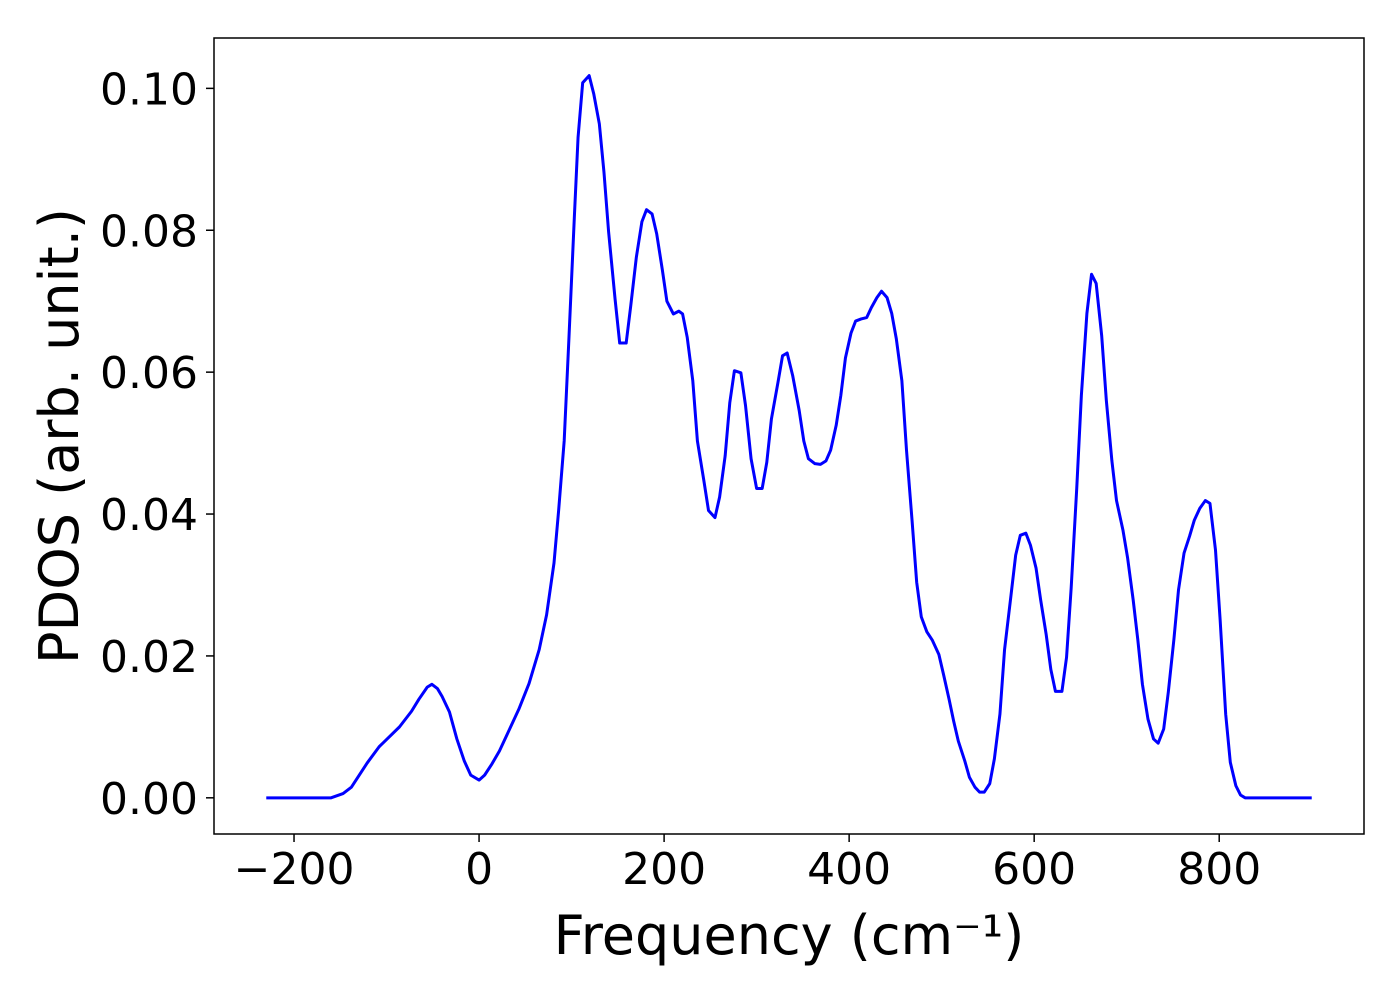  Describe the element at coordinates (149, 799) in the screenshot. I see `y-tick-label: 0.00` at that location.